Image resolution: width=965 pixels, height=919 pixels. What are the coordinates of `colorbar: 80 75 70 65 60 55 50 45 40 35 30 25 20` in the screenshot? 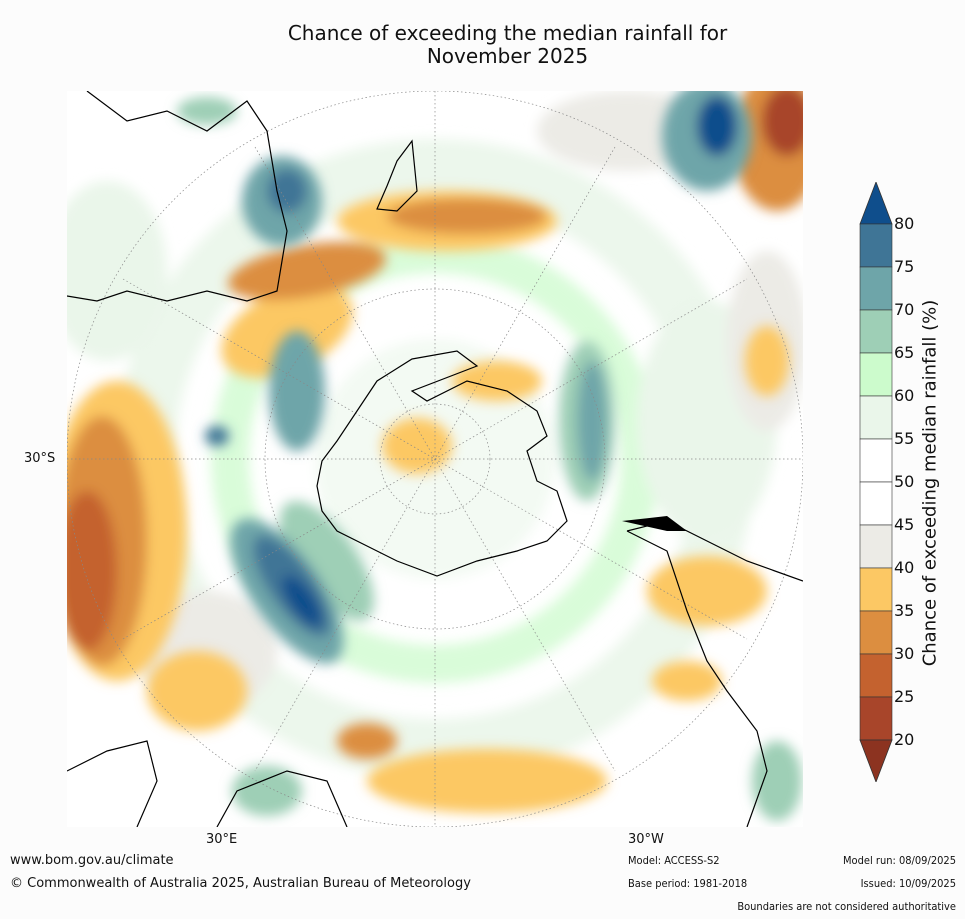 It's located at (910, 482).